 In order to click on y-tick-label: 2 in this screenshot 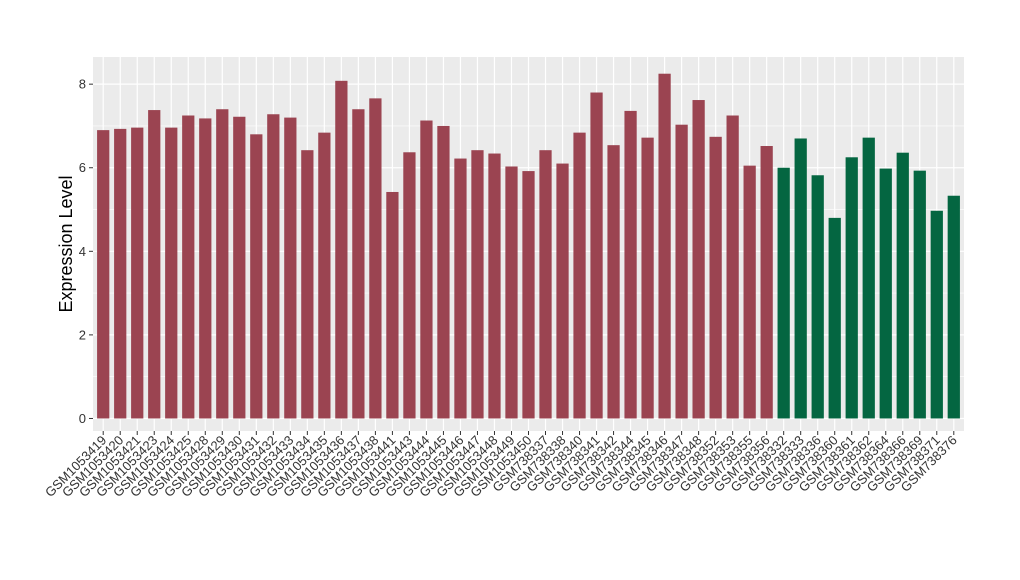, I will do `click(82, 334)`.